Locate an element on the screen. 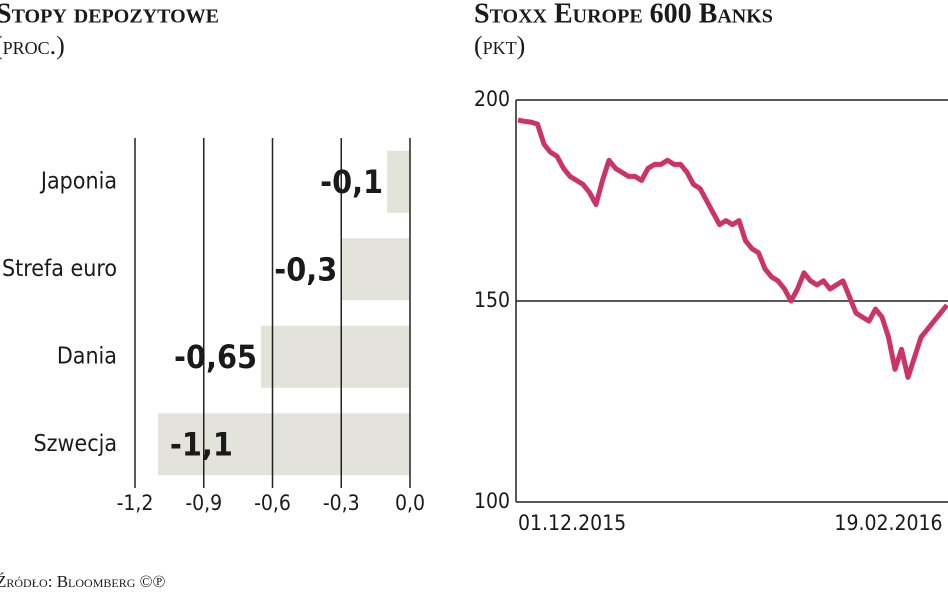  category-label: Szwecja is located at coordinates (75, 444).